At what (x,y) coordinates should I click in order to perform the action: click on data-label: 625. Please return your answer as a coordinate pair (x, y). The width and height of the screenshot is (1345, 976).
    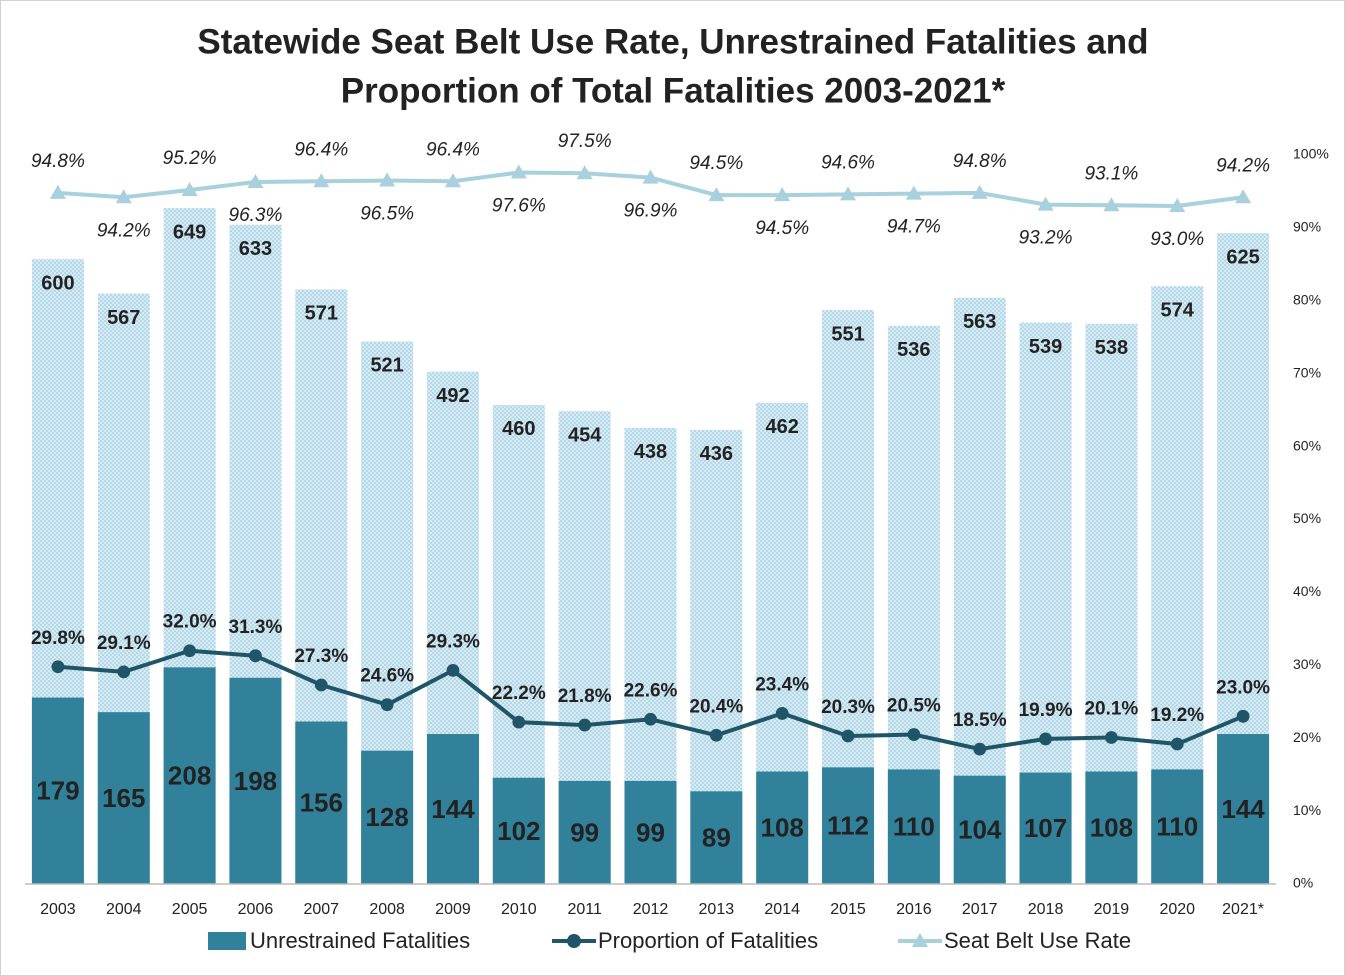
    Looking at the image, I should click on (1242, 257).